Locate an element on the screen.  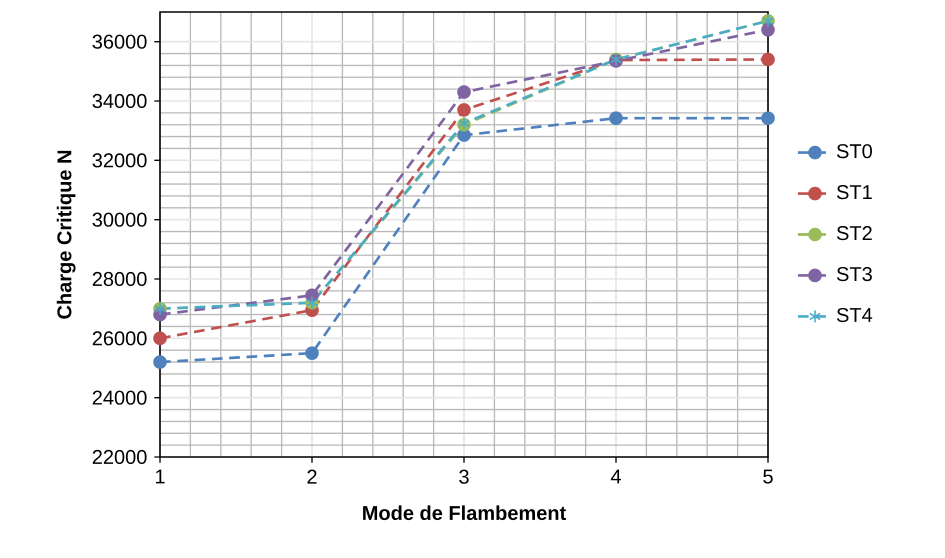
legend-label: ST4 is located at coordinates (854, 315).